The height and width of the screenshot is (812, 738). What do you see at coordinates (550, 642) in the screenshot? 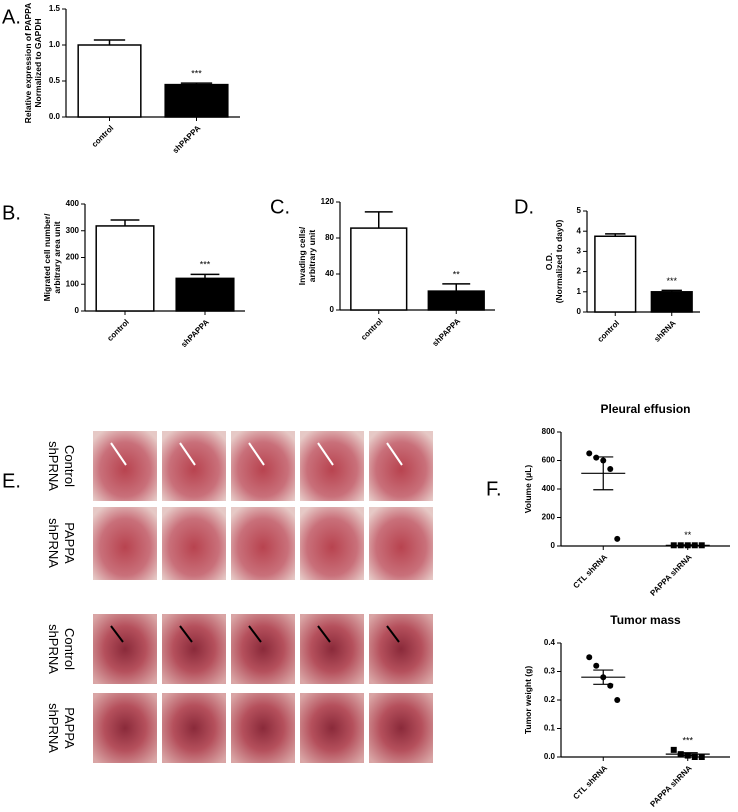
I see `y-tick-label: 0.4` at bounding box center [550, 642].